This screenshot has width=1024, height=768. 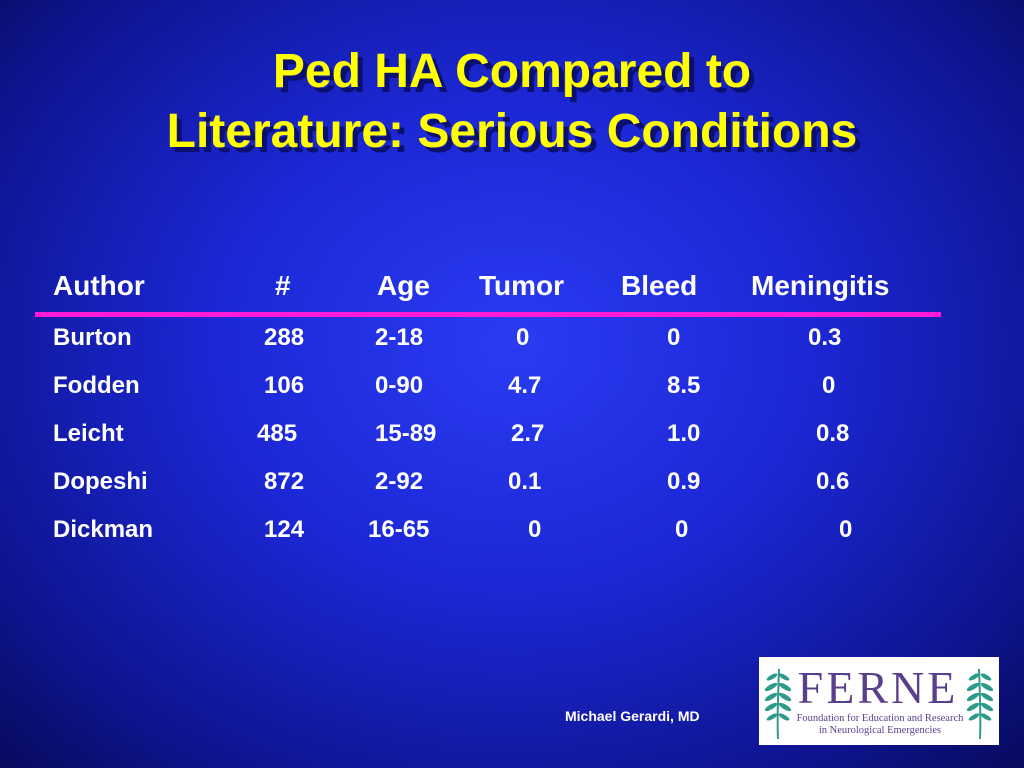 I want to click on fern-left-icon, so click(x=778, y=704).